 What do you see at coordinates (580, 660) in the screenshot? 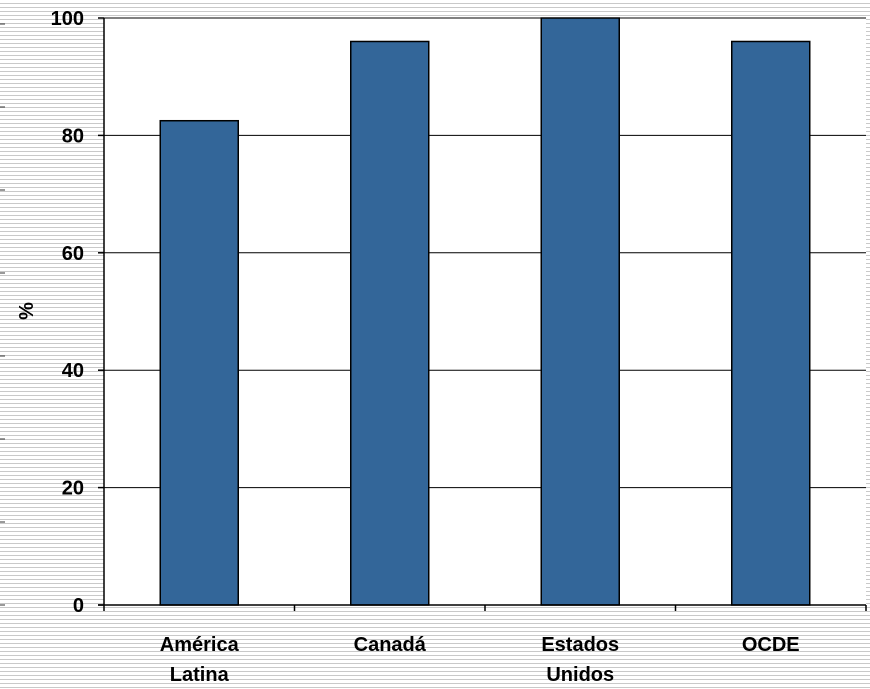
I see `x-tick-label: Estados Unidos` at bounding box center [580, 660].